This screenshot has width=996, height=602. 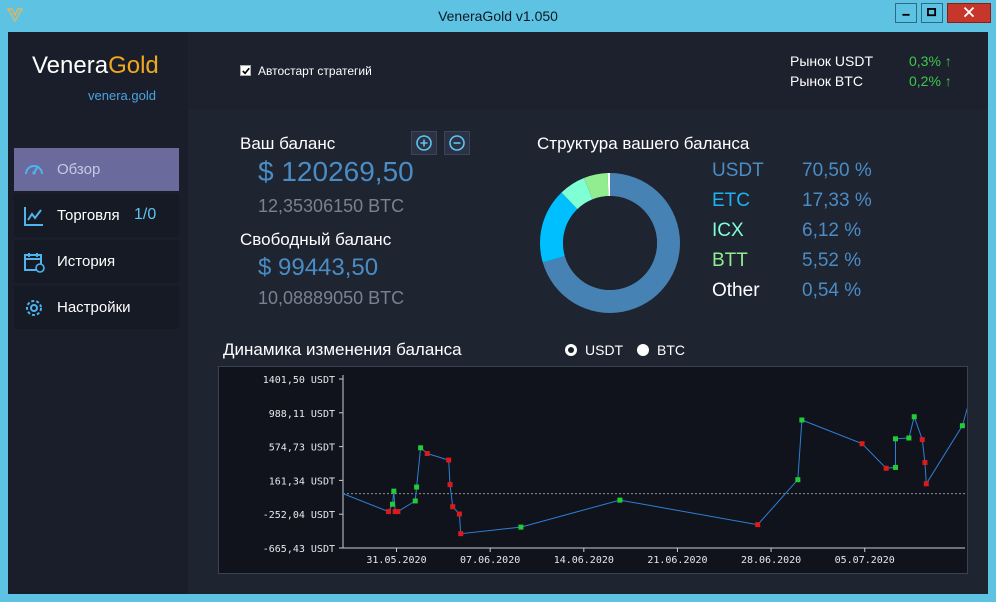 What do you see at coordinates (316, 239) in the screenshot?
I see `free-balance-title: Свободный баланс` at bounding box center [316, 239].